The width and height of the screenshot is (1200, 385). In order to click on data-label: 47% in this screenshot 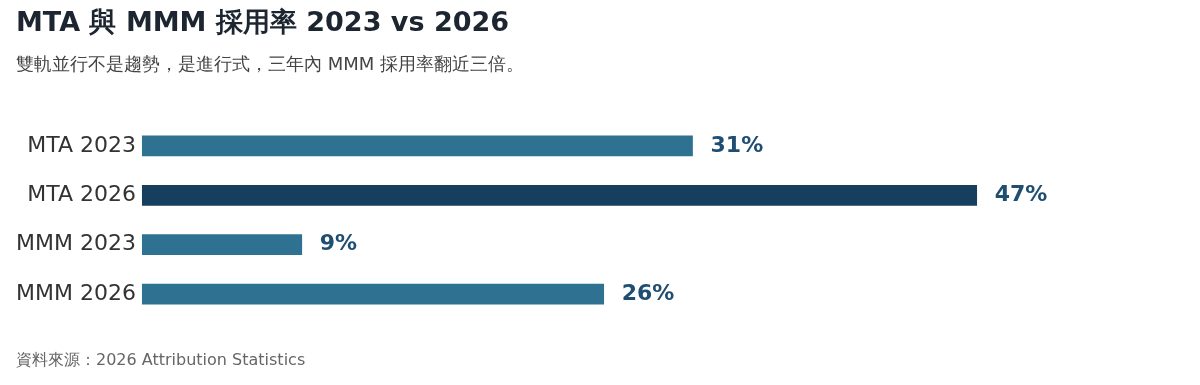, I will do `click(1021, 194)`.